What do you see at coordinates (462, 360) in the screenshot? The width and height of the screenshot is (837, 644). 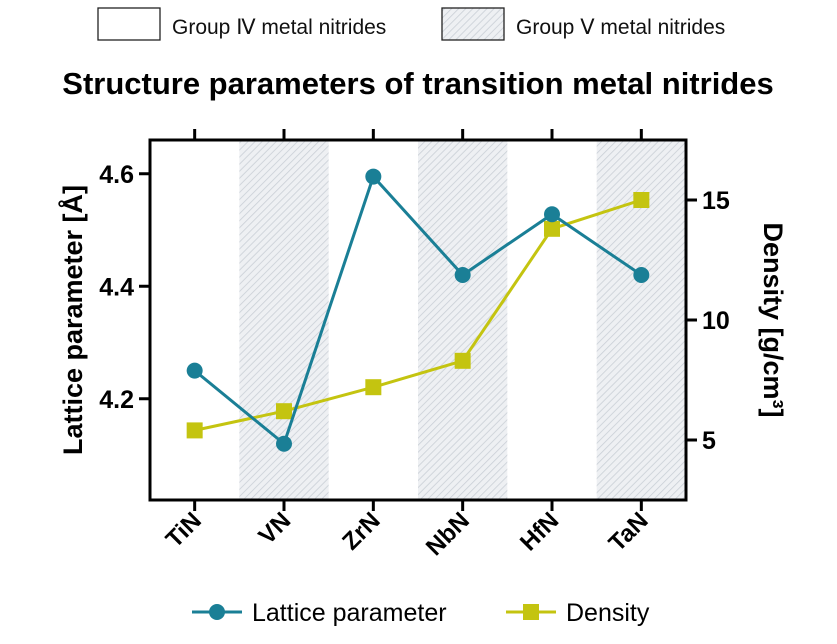 I see `density-point-nbn` at bounding box center [462, 360].